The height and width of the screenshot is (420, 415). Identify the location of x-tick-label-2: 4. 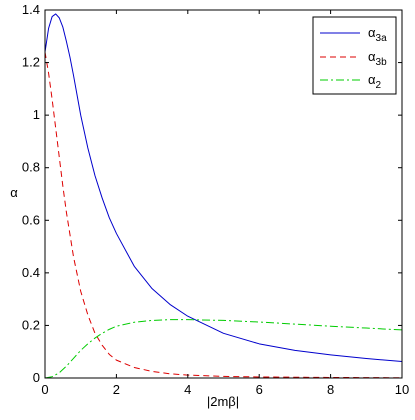
(187, 389).